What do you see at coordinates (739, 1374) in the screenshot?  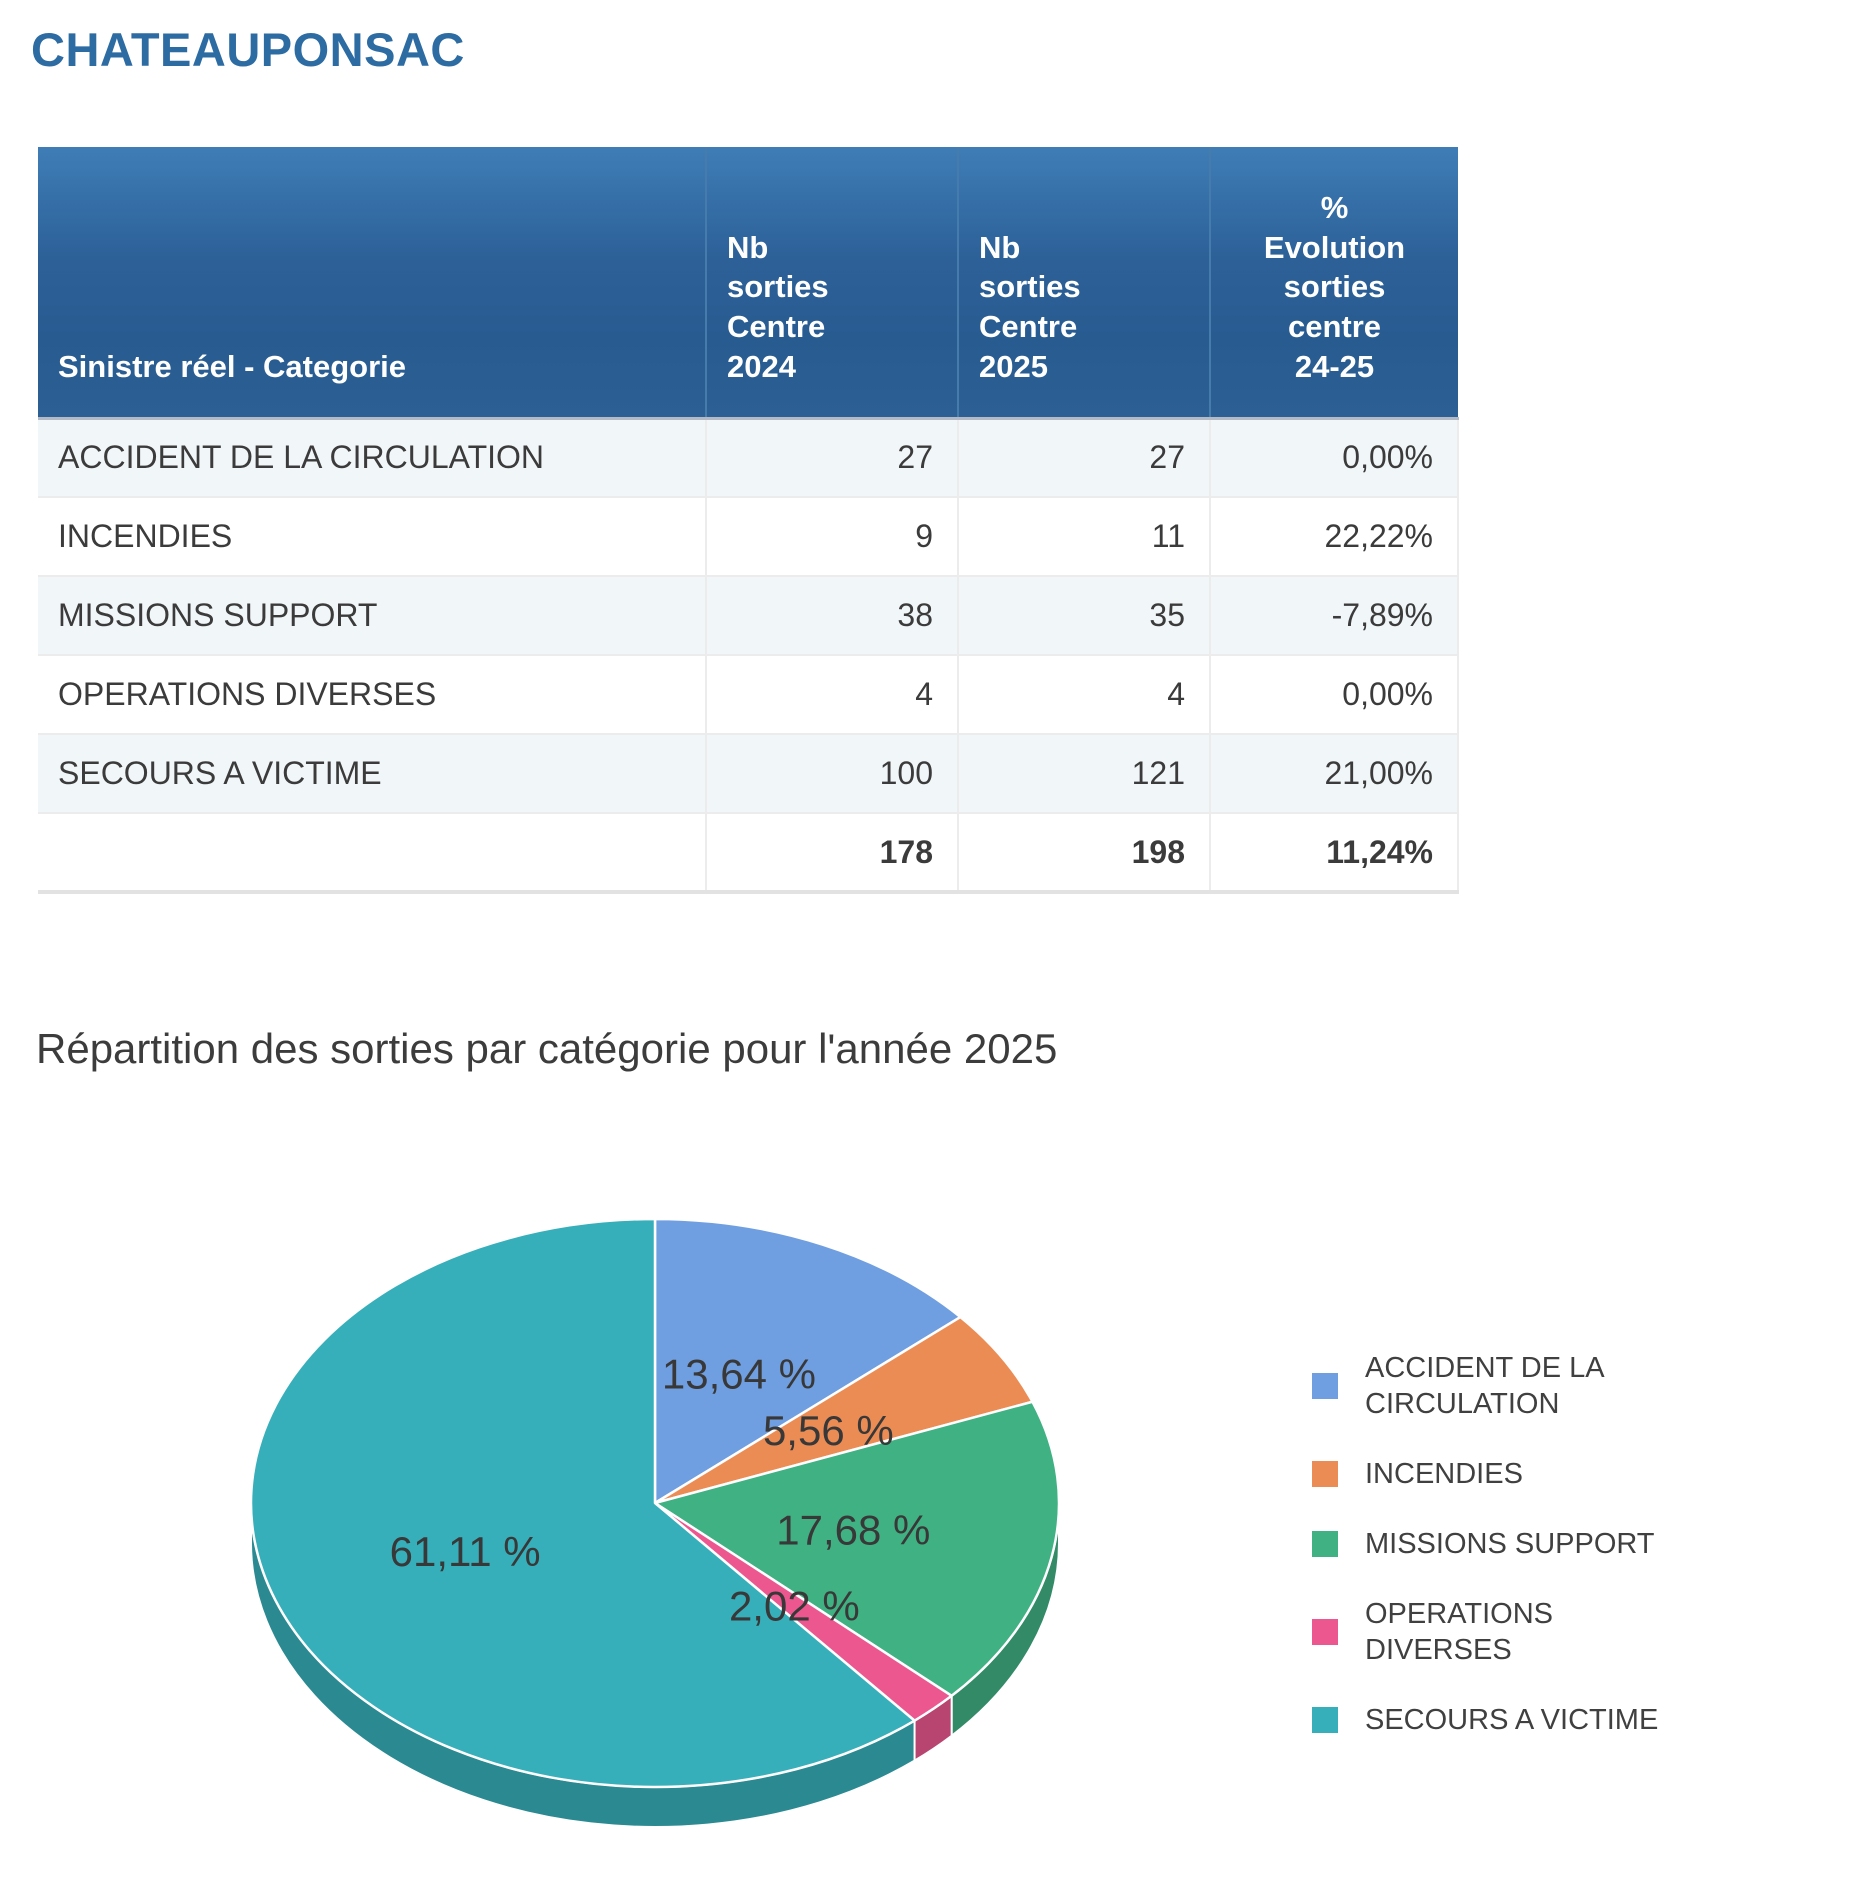 I see `pie-slice-label-0: 13,64 %` at bounding box center [739, 1374].